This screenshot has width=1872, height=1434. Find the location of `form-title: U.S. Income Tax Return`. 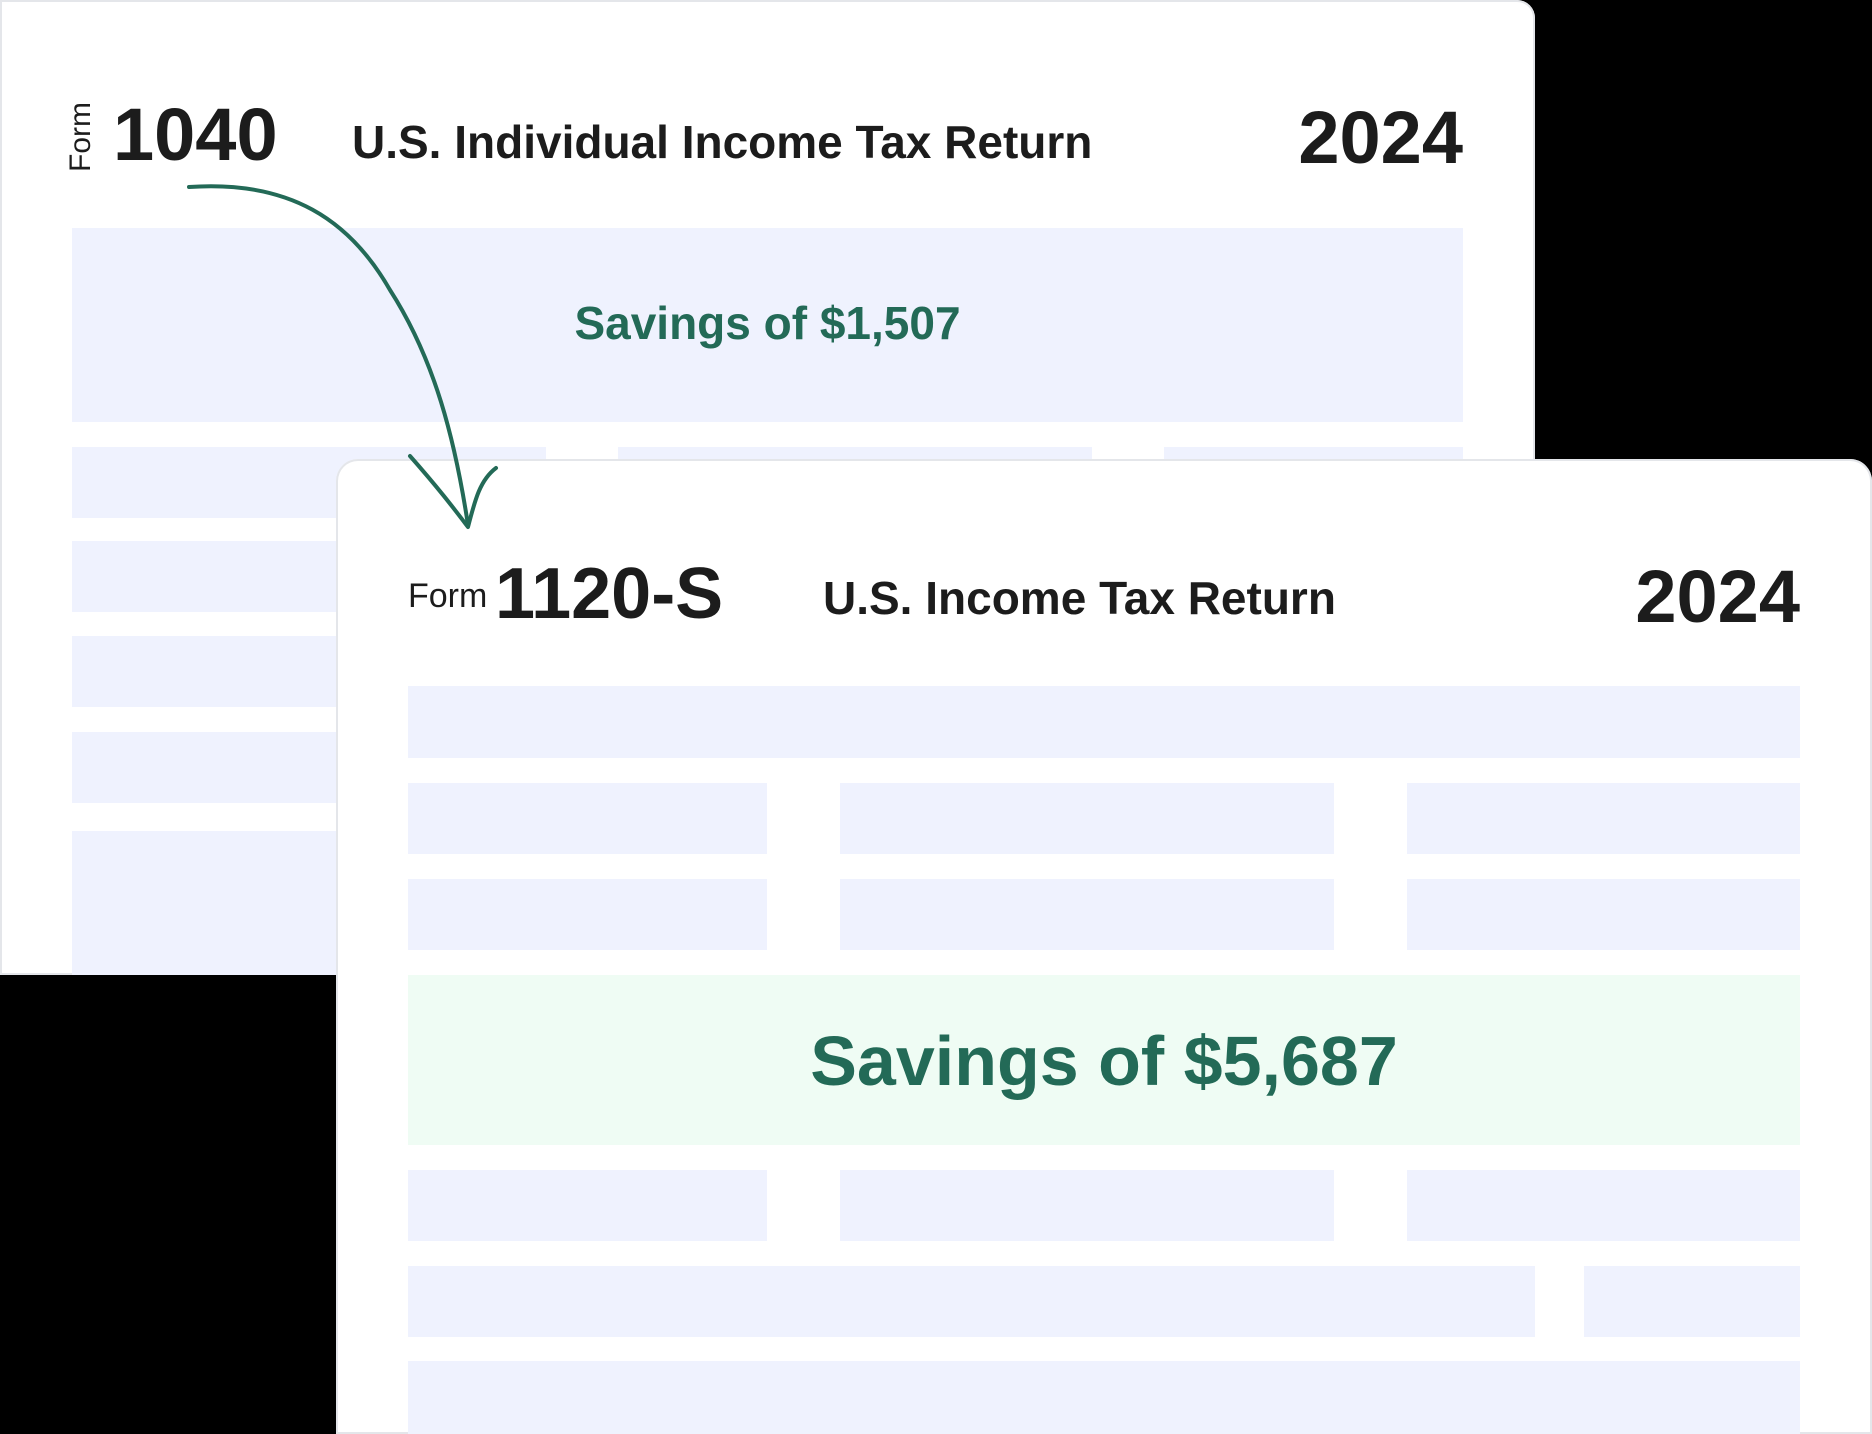

form-title: U.S. Income Tax Return is located at coordinates (1079, 598).